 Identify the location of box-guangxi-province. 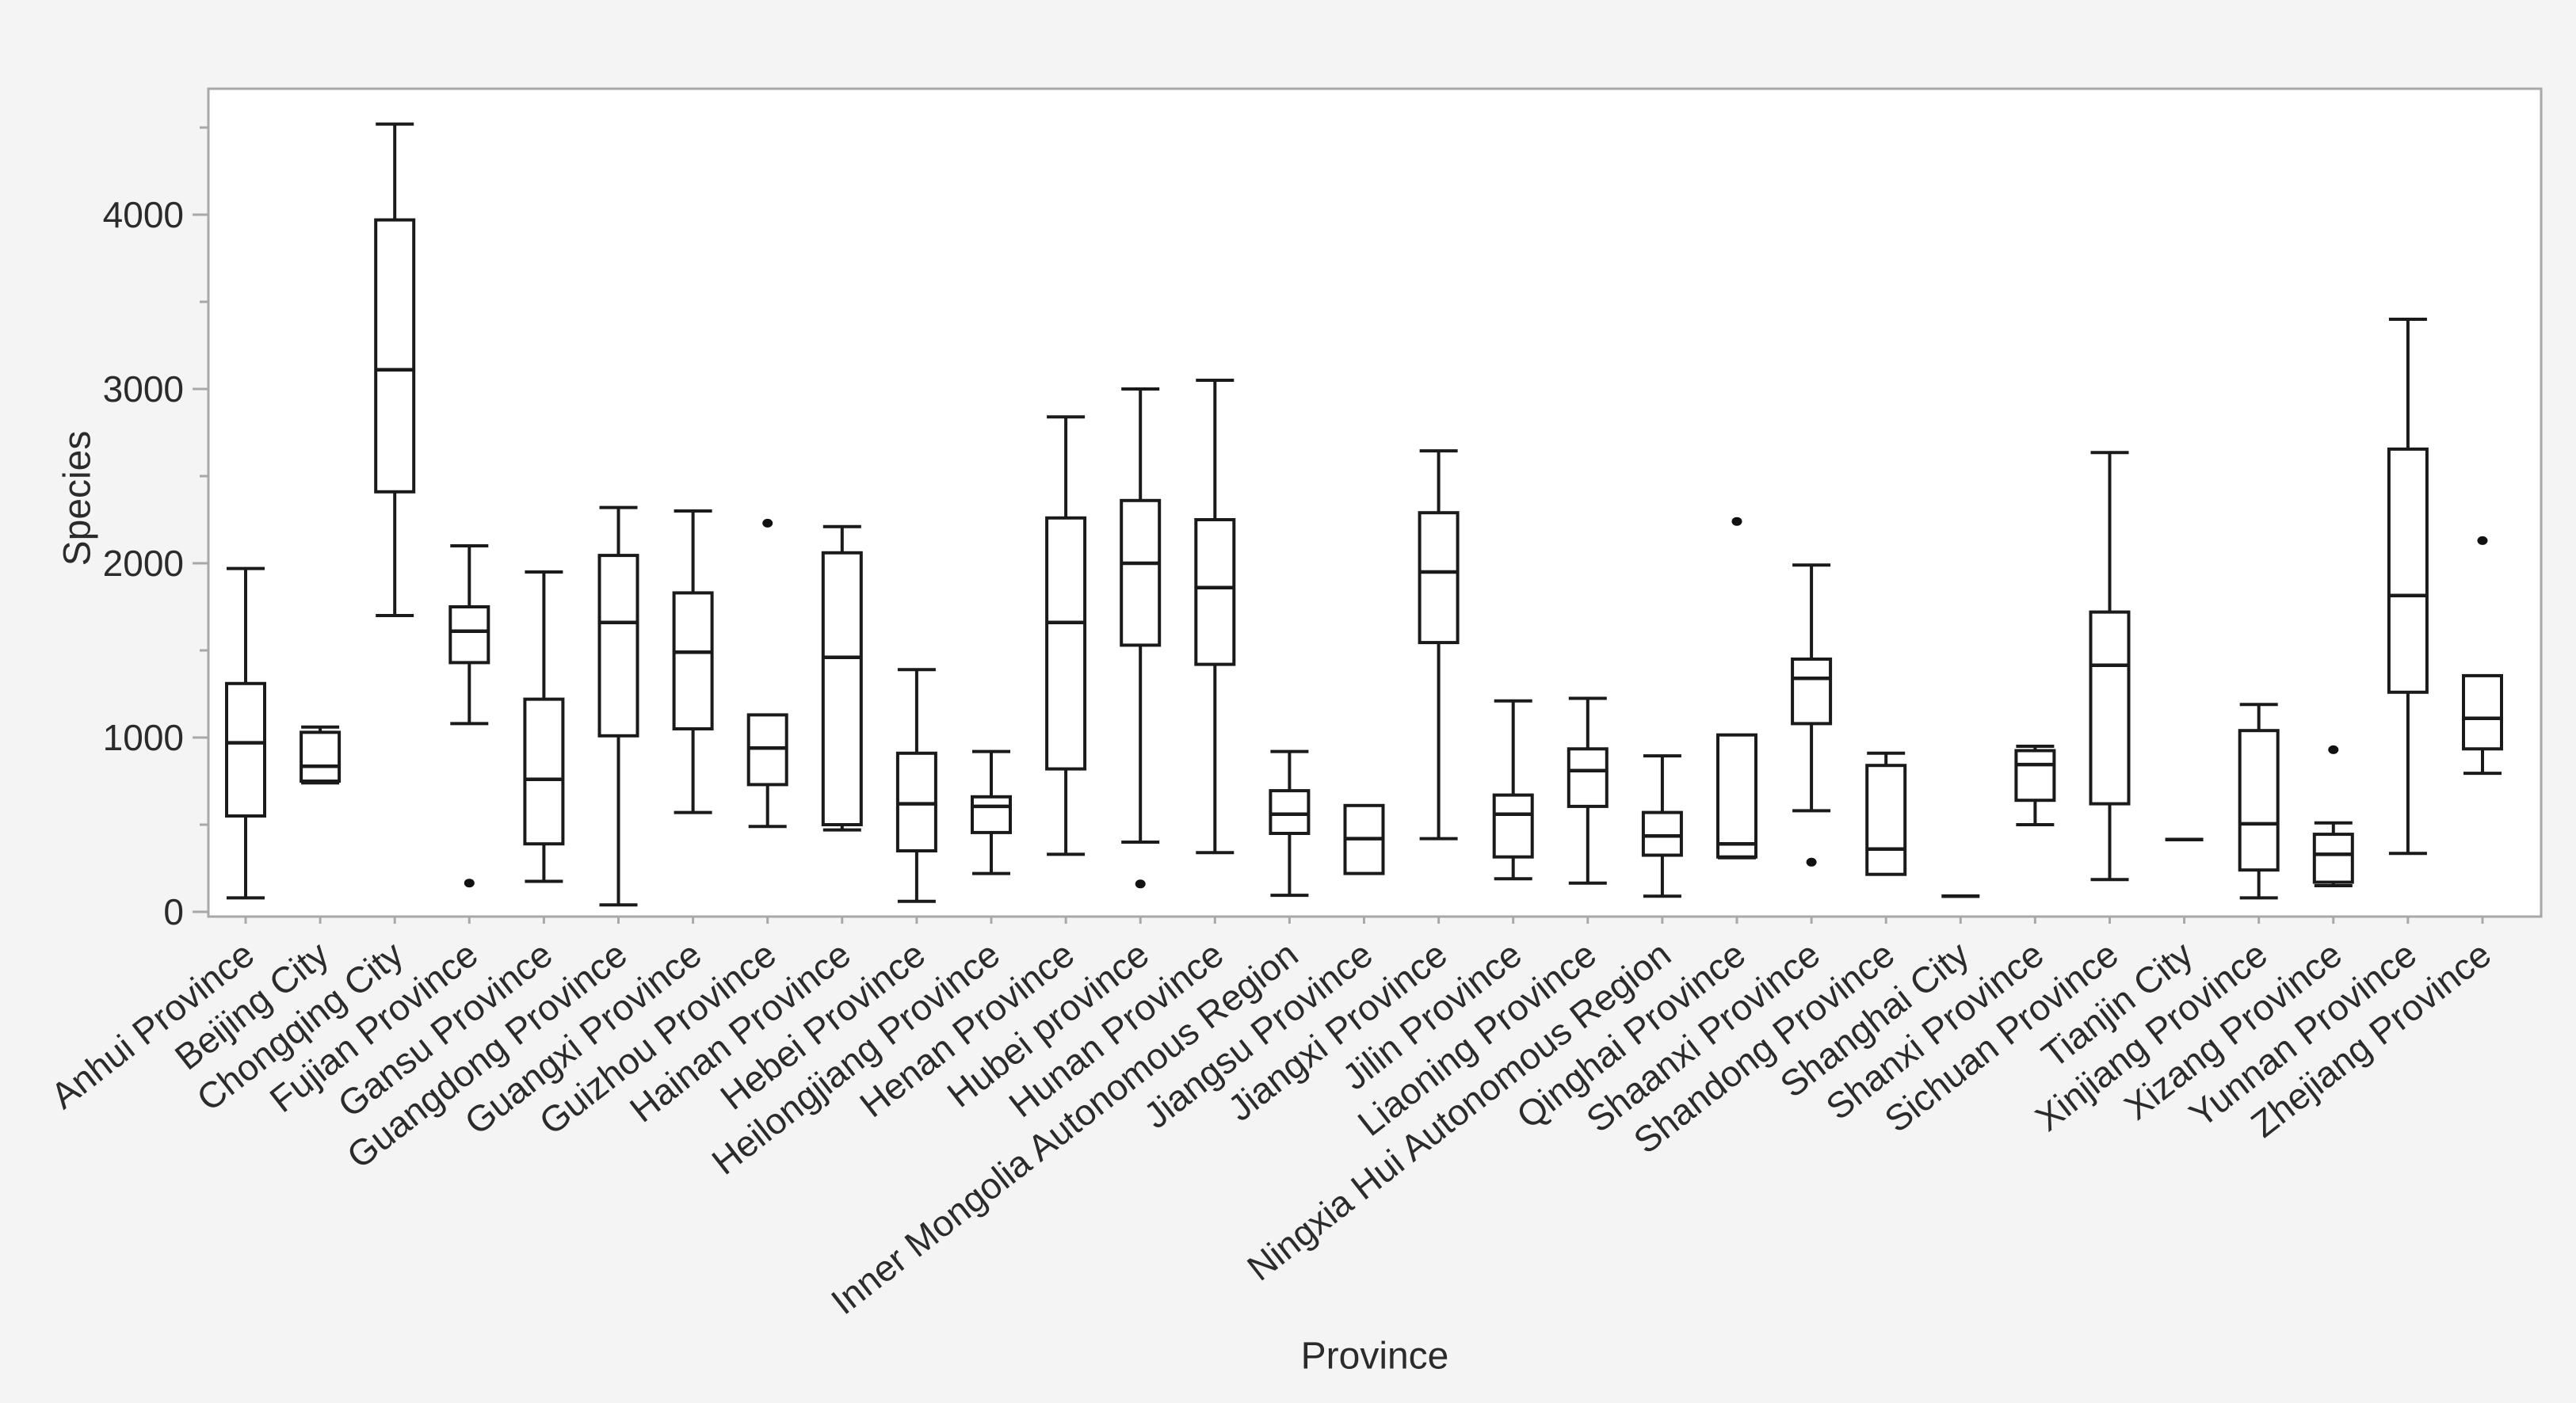
(693, 661).